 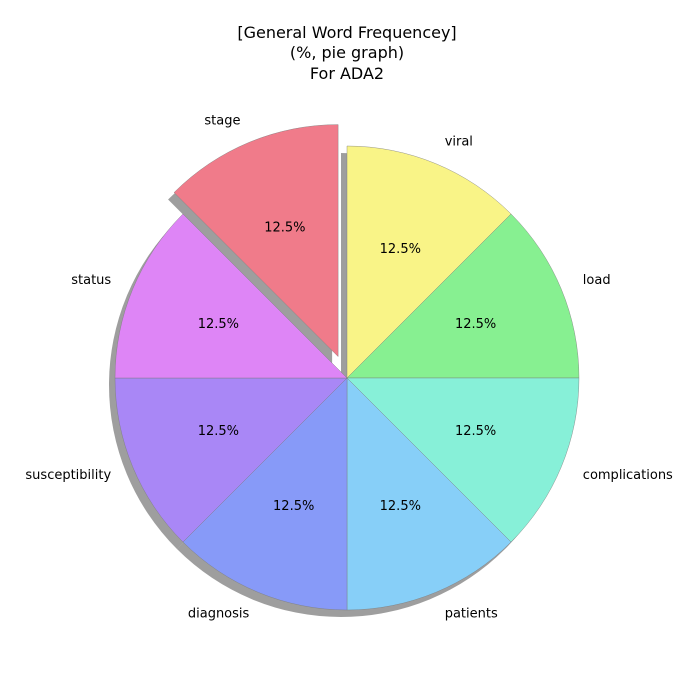 I want to click on slice-label-susceptibility: susceptibility, so click(x=68, y=475).